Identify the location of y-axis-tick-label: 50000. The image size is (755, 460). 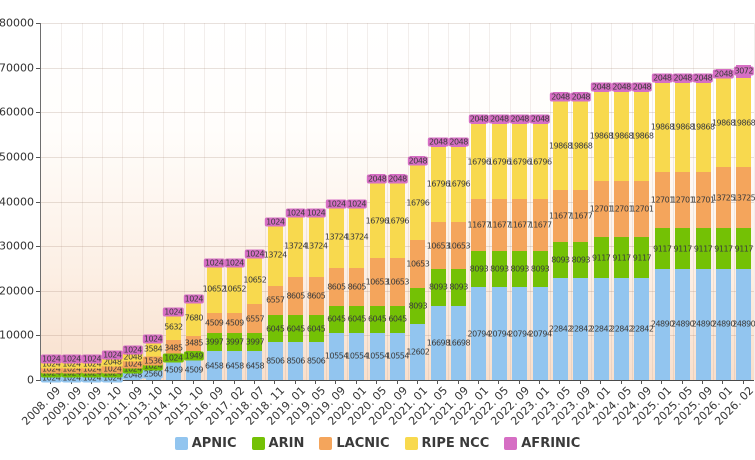
(17, 157).